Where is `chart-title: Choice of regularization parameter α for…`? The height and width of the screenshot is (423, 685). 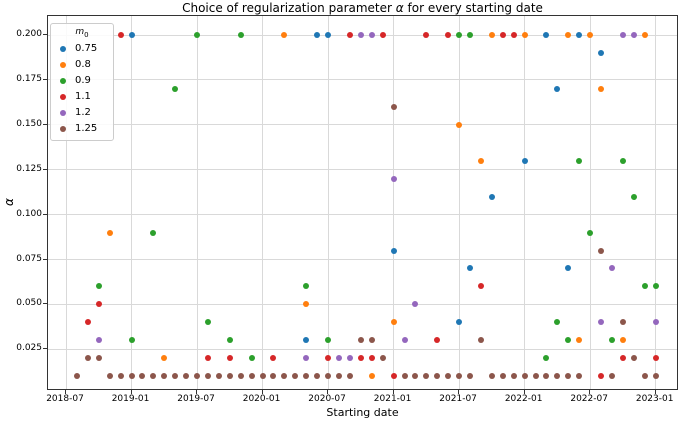
chart-title: Choice of regularization parameter α for… is located at coordinates (362, 8).